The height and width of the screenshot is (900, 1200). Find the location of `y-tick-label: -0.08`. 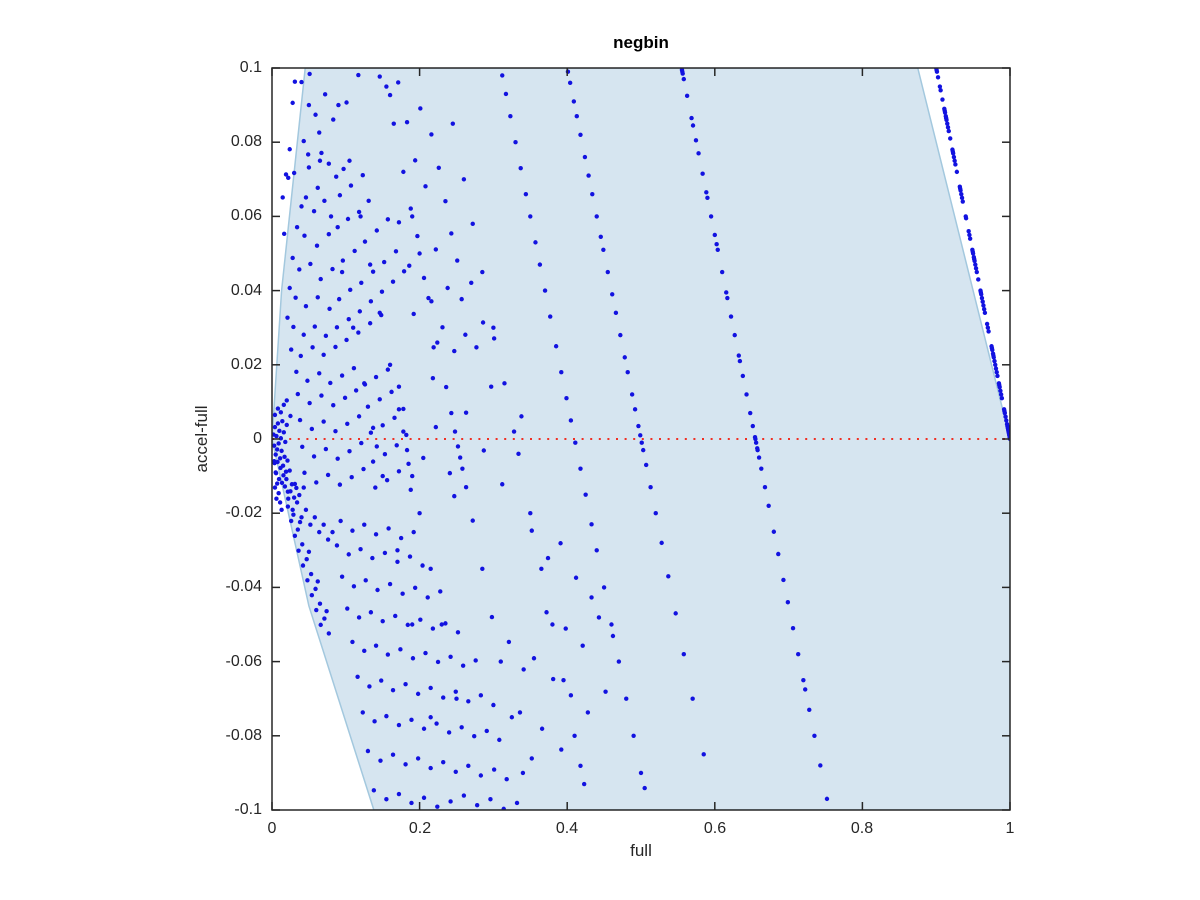

y-tick-label: -0.08 is located at coordinates (243, 735).